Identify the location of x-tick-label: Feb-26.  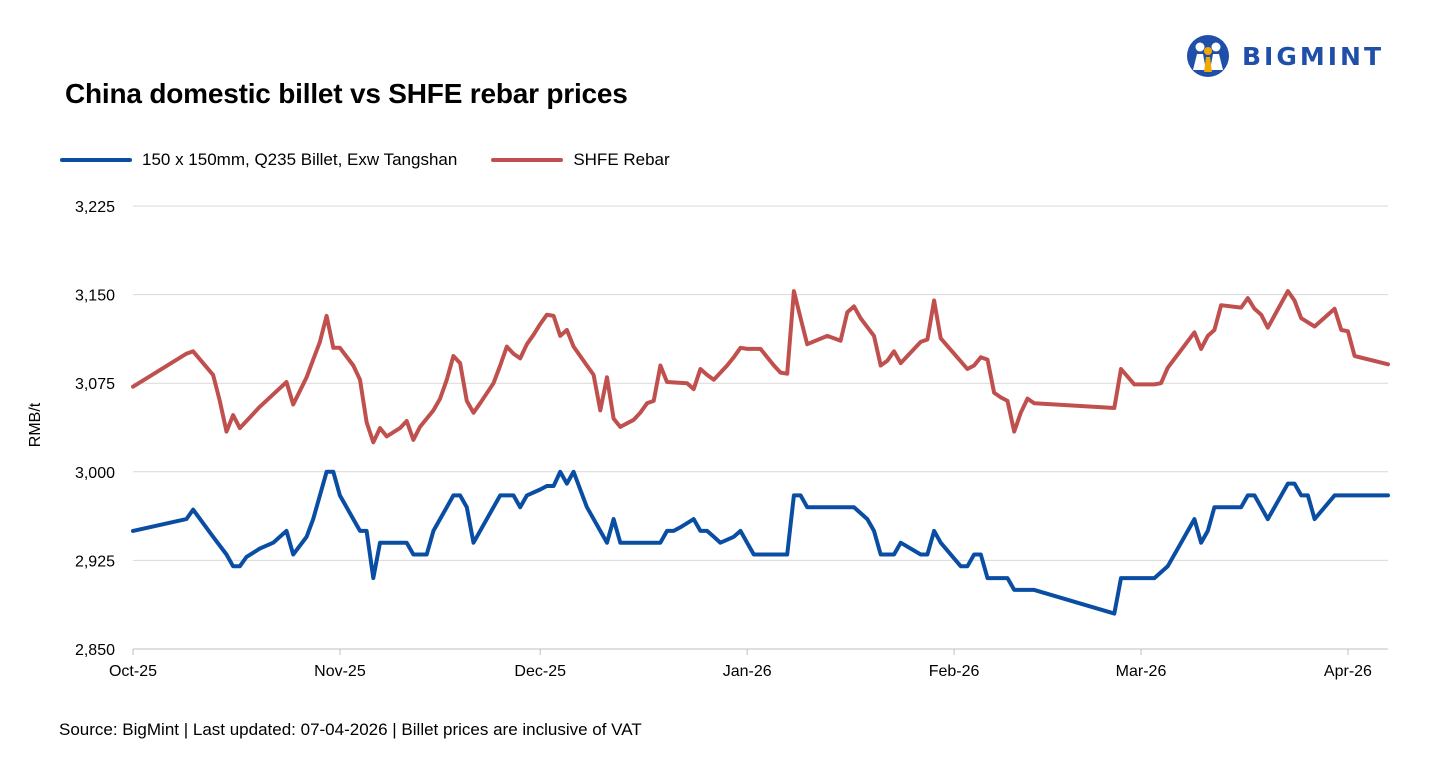
(954, 671).